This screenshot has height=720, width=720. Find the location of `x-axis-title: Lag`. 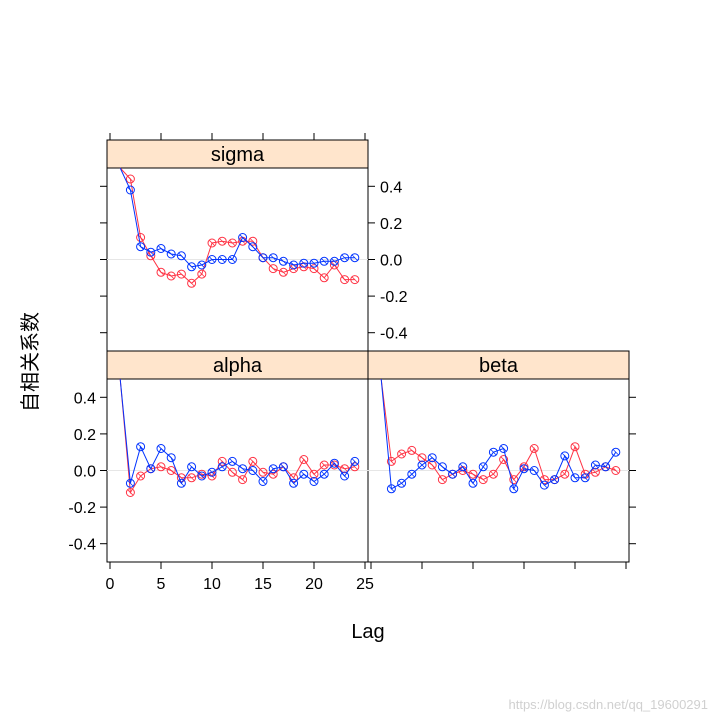

x-axis-title: Lag is located at coordinates (367, 632).